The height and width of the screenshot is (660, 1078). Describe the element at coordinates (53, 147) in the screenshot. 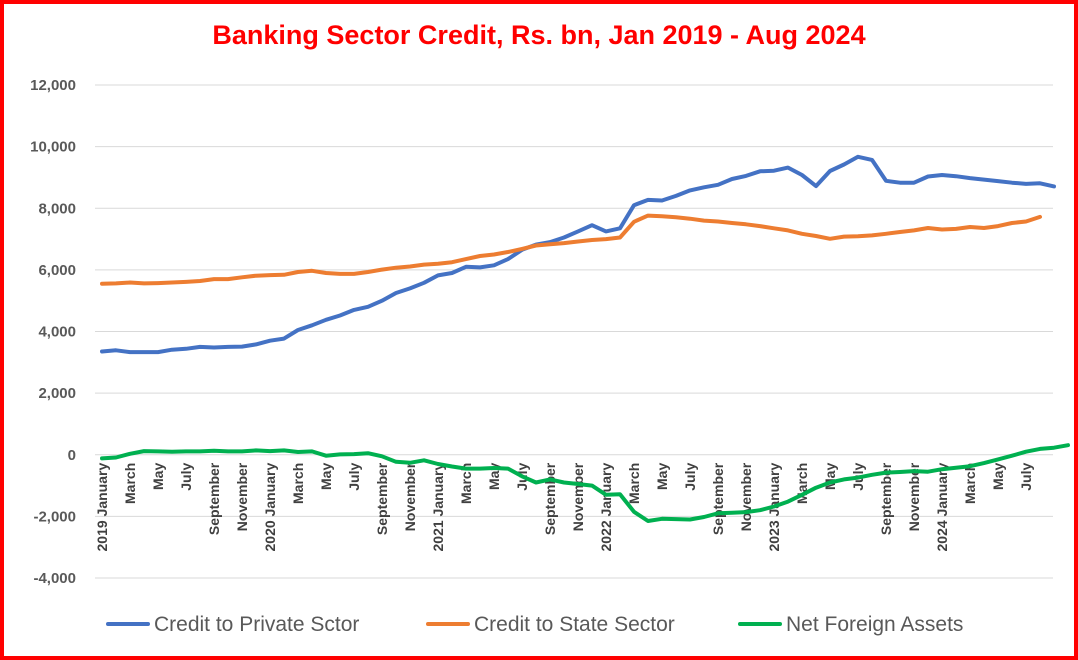

I see `y-tick-label: 10,000` at that location.